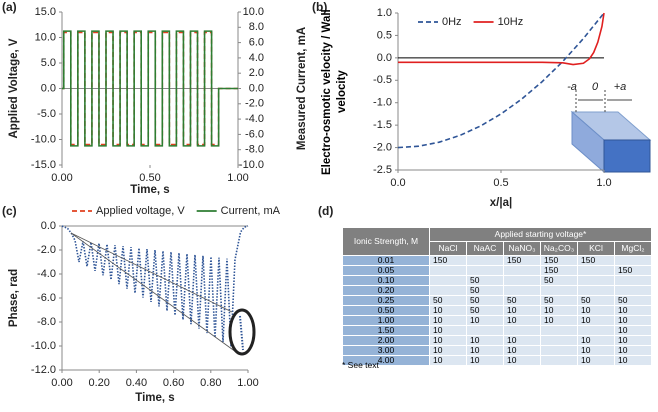 Image resolution: width=658 pixels, height=412 pixels. I want to click on row-header: 0.25, so click(386, 300).